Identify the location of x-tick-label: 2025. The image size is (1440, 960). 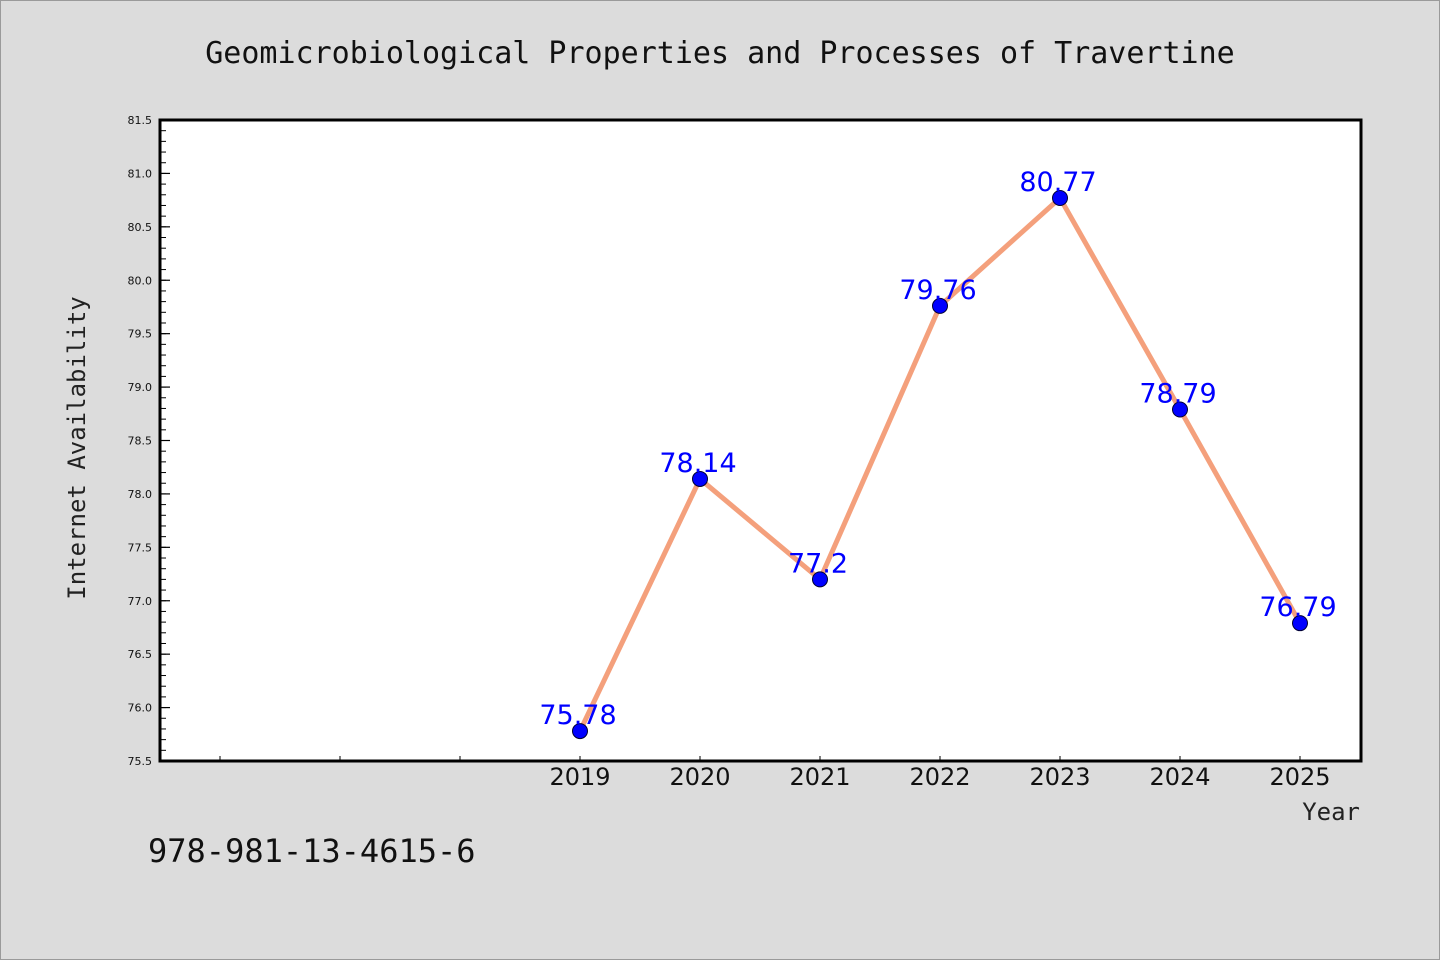
(1299, 777).